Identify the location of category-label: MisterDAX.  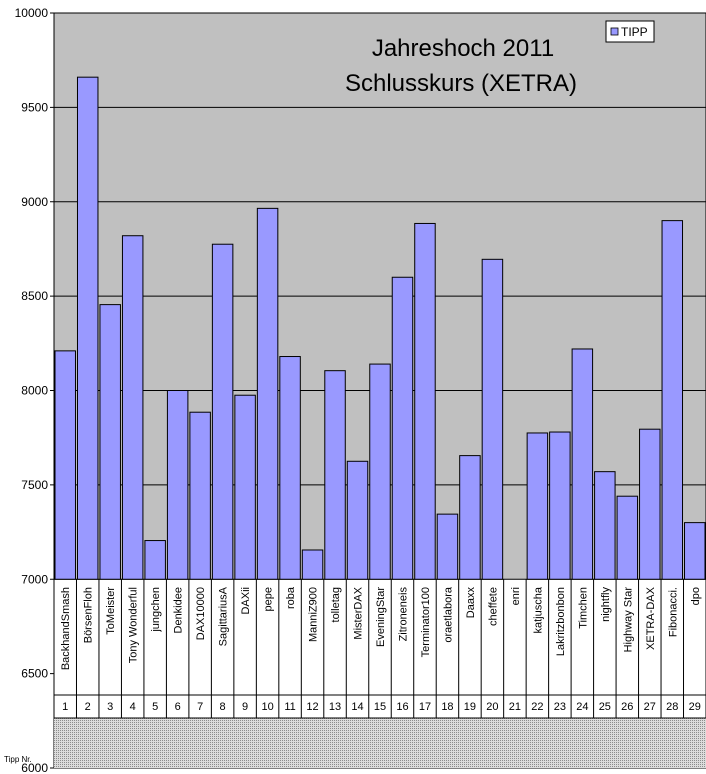
(359, 612).